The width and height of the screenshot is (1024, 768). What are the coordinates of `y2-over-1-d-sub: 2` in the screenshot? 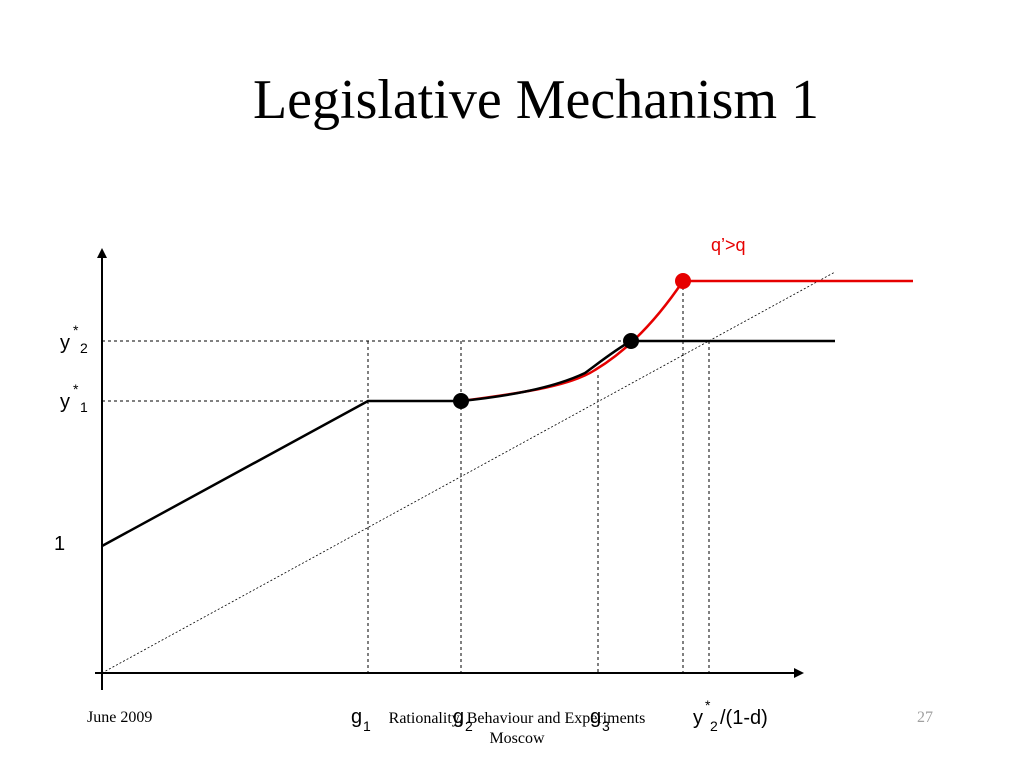 It's located at (714, 726).